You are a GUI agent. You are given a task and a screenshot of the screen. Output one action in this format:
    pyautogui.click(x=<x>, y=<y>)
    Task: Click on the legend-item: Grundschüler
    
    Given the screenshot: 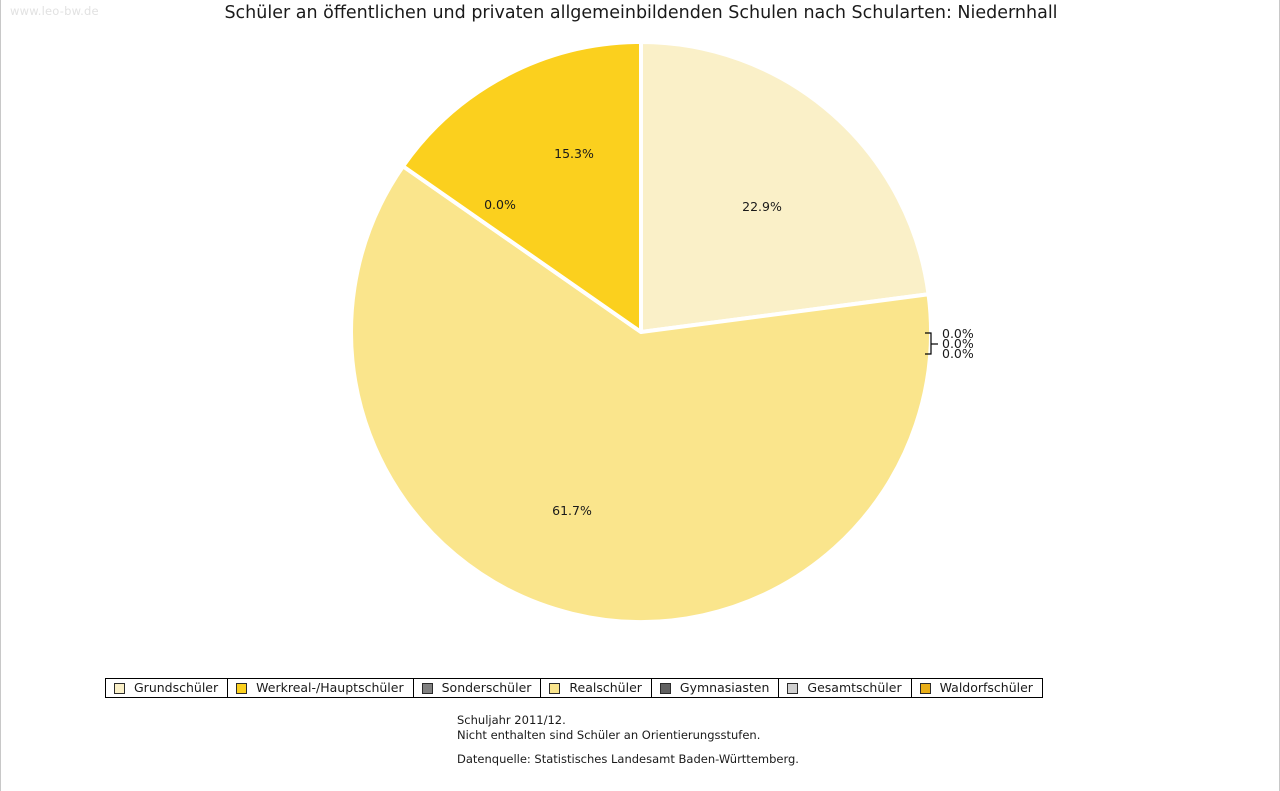 What is the action you would take?
    pyautogui.click(x=166, y=688)
    